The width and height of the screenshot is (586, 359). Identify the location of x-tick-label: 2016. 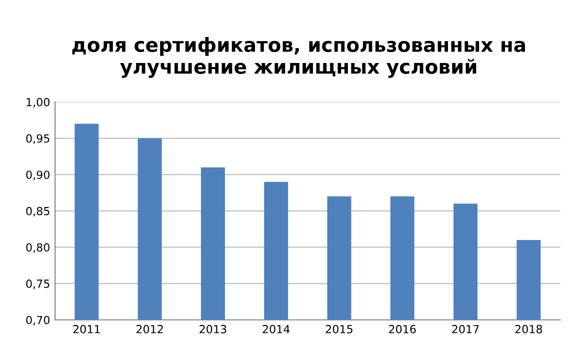
(402, 329).